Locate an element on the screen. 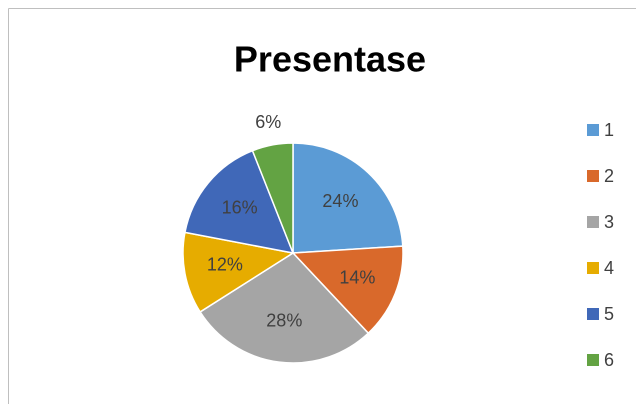 The image size is (636, 404). legend-label: 6 is located at coordinates (609, 360).